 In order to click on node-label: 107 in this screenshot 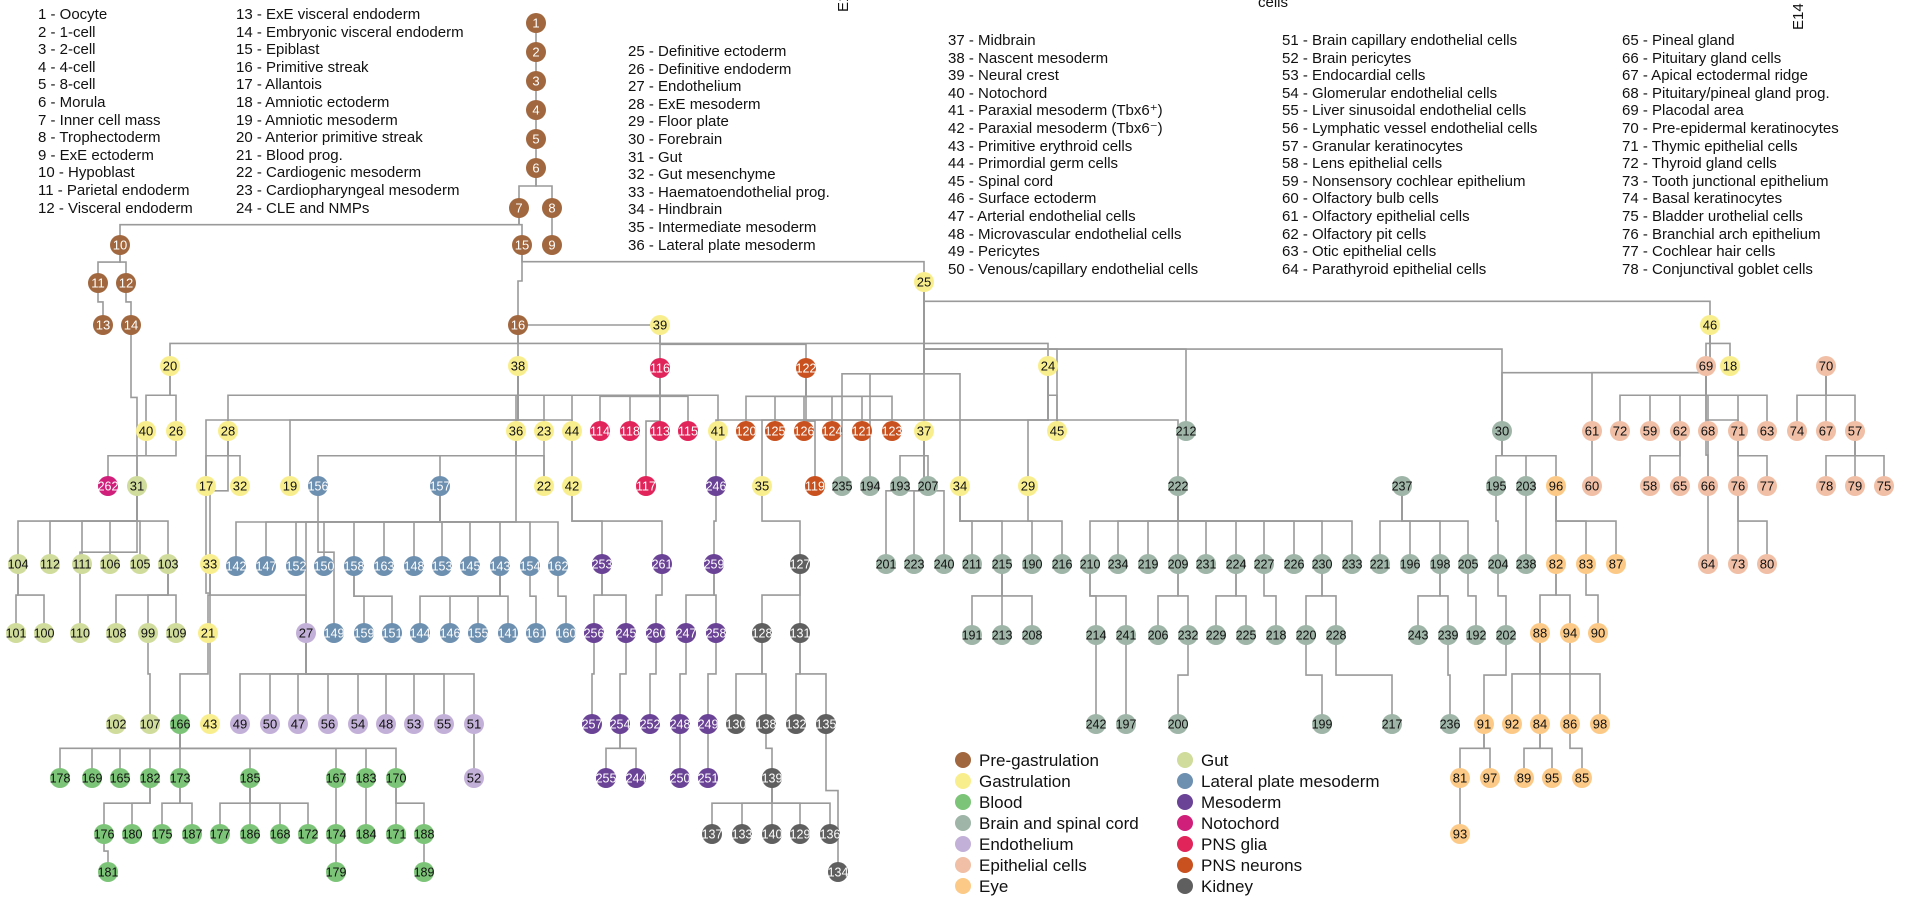, I will do `click(150, 725)`.